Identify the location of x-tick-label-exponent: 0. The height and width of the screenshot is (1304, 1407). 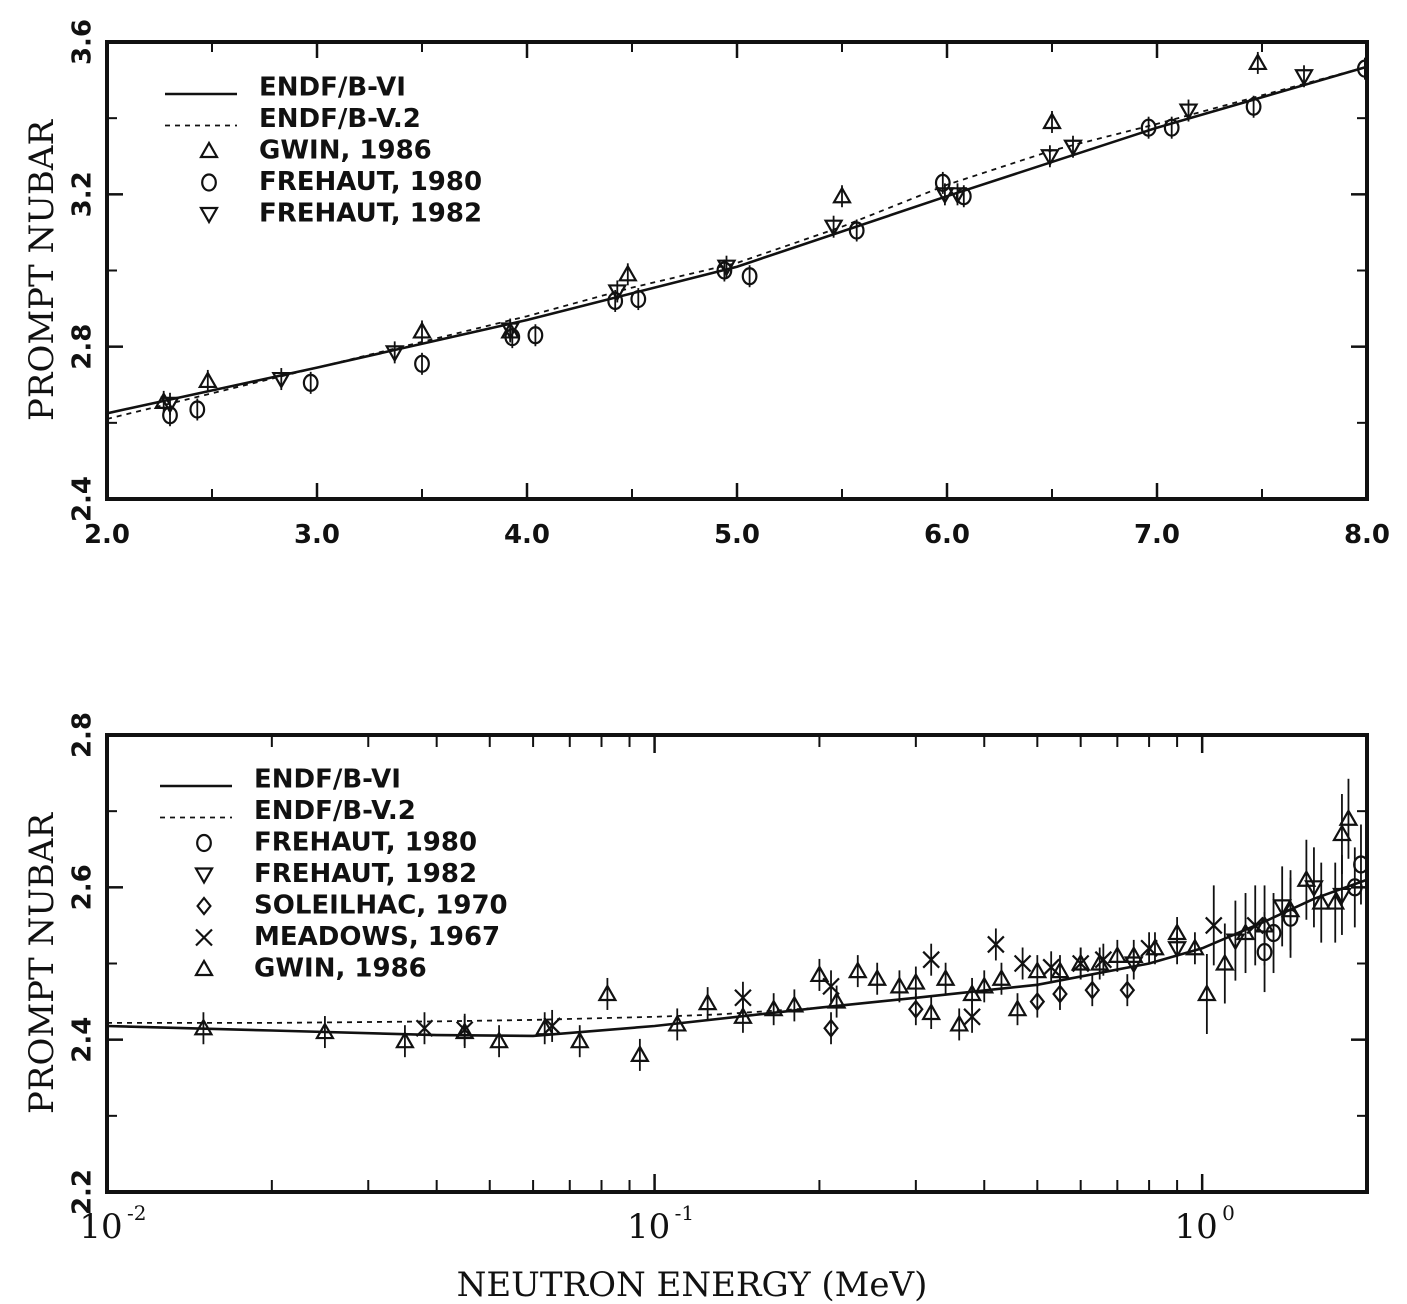
(1228, 1213).